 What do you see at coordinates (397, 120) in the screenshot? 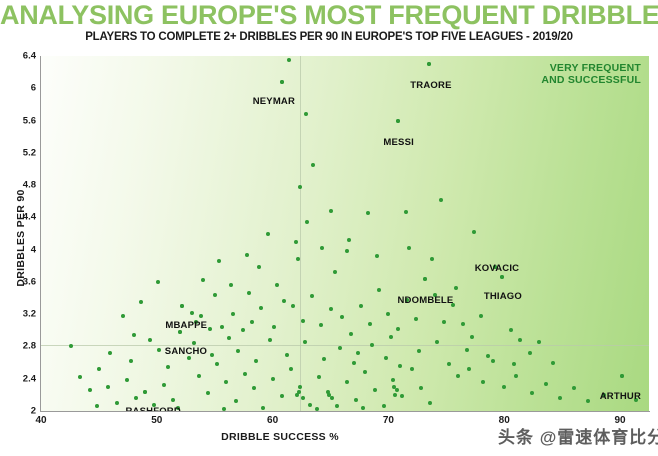
I see `data-point-messi` at bounding box center [397, 120].